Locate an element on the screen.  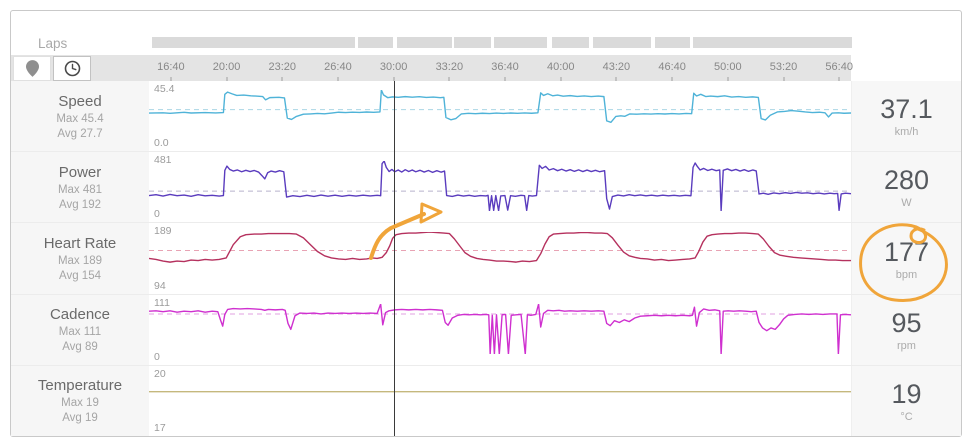
row-title: Cadence is located at coordinates (80, 315).